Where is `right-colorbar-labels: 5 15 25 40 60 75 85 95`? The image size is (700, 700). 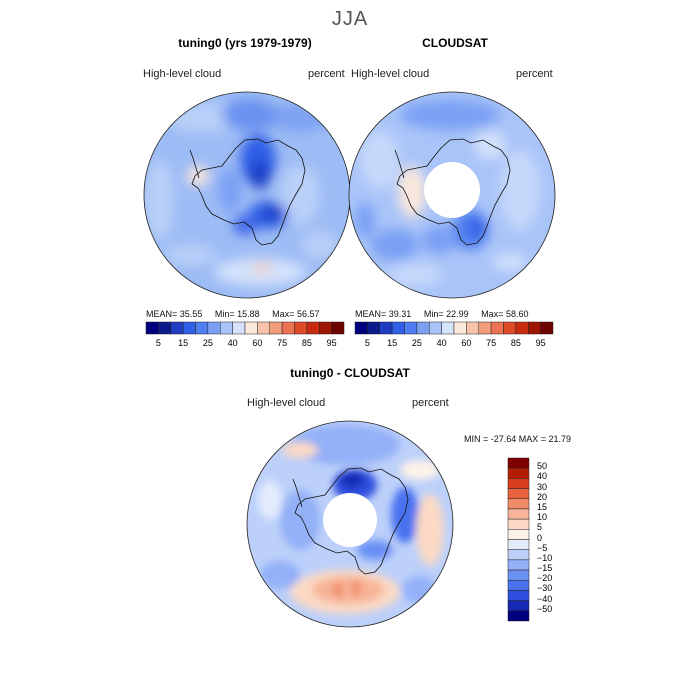 right-colorbar-labels: 5 15 25 40 60 75 85 95 is located at coordinates (350, 344).